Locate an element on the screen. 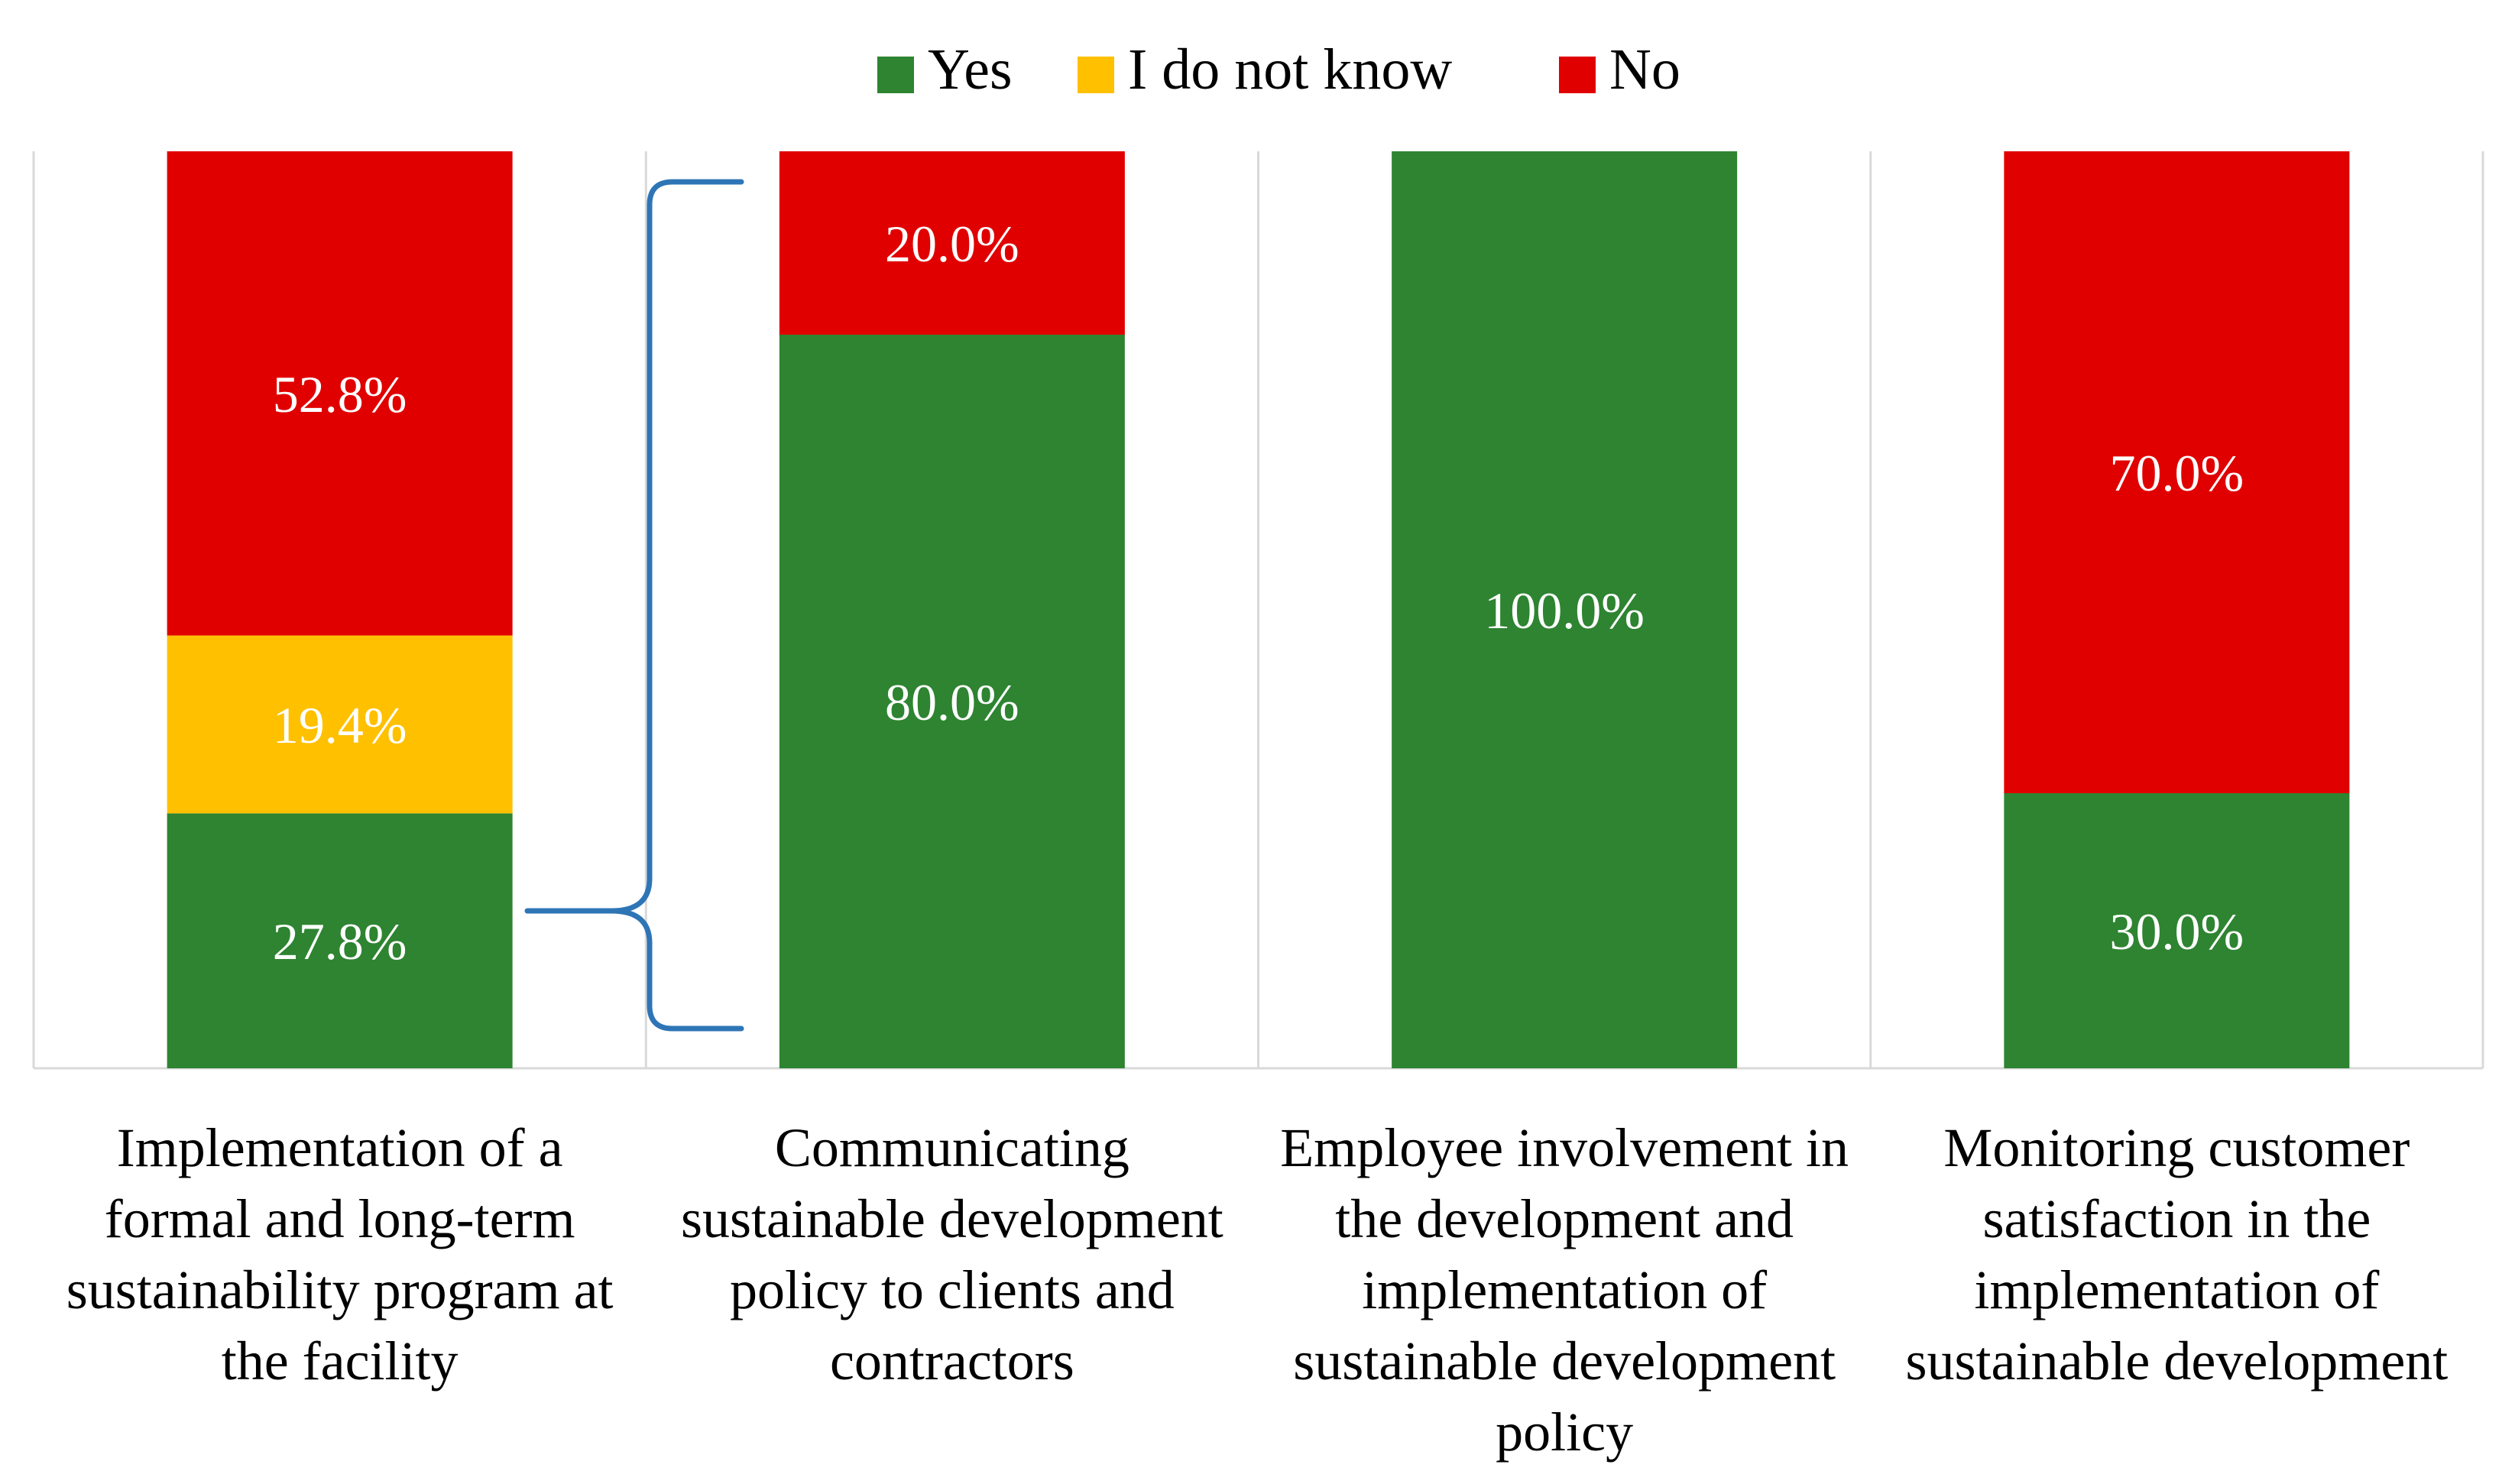 The width and height of the screenshot is (2515, 1484). data-label: 30.0% is located at coordinates (2177, 932).